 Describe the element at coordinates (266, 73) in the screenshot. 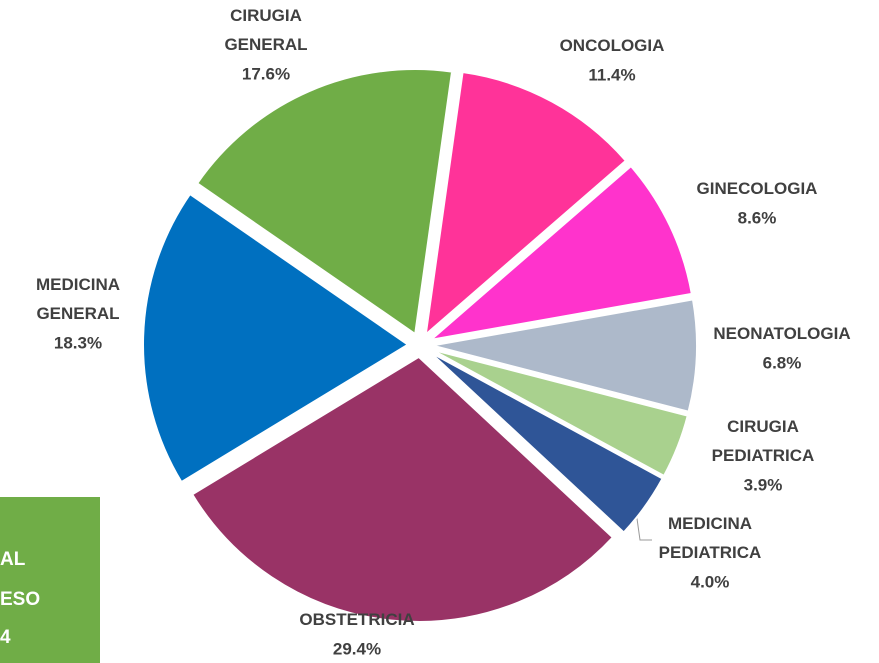

I see `slice-value-label: 17.6%` at that location.